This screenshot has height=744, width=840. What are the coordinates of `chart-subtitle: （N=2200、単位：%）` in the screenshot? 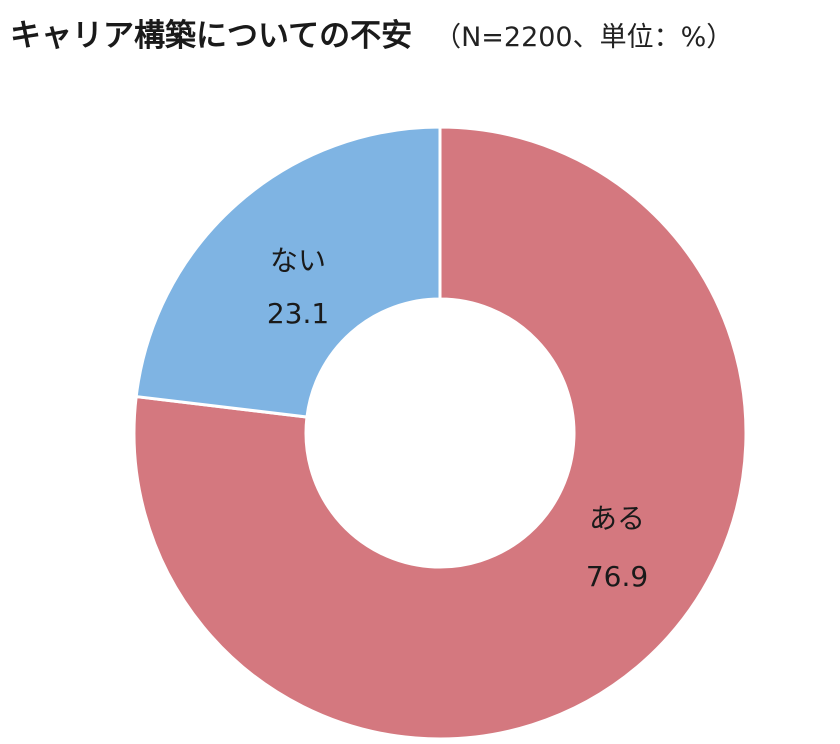 It's located at (584, 37).